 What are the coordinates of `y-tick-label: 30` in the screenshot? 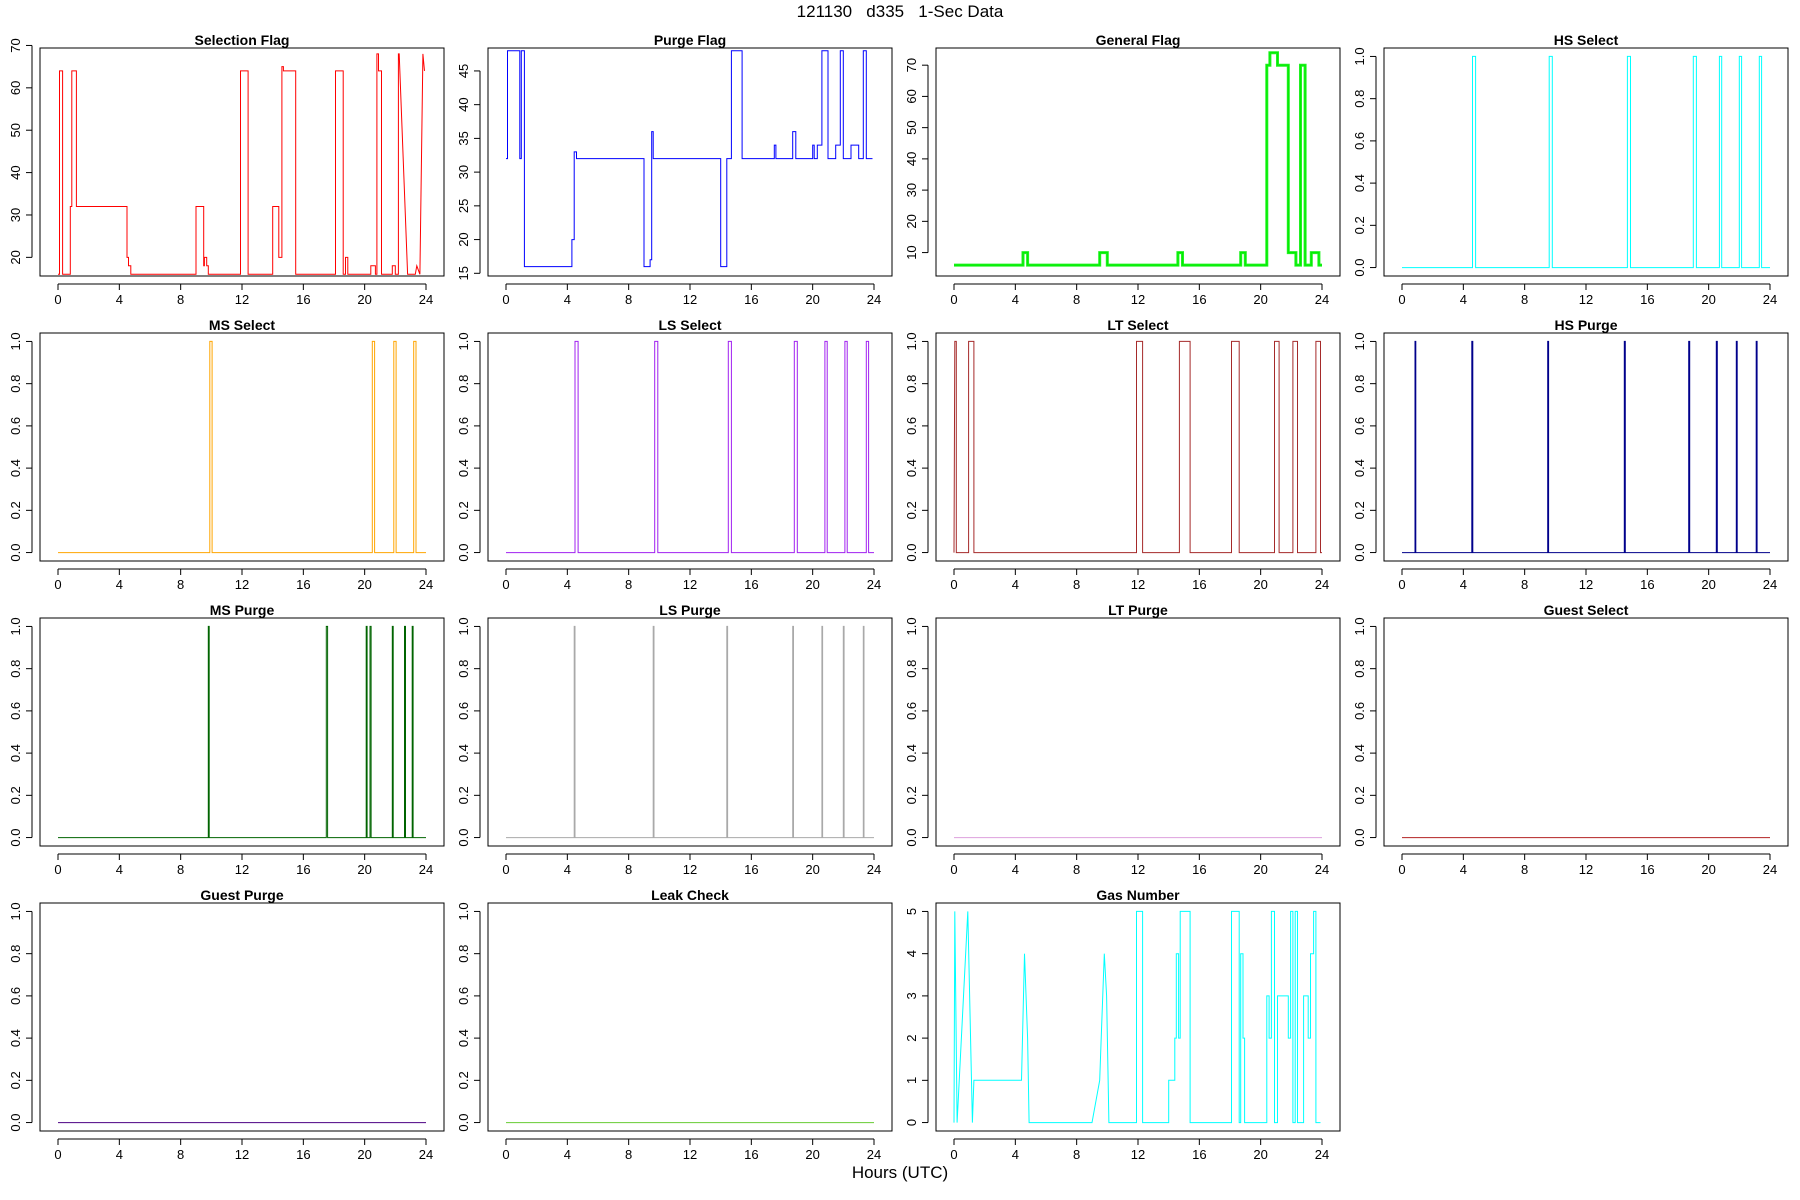 It's located at (911, 190).